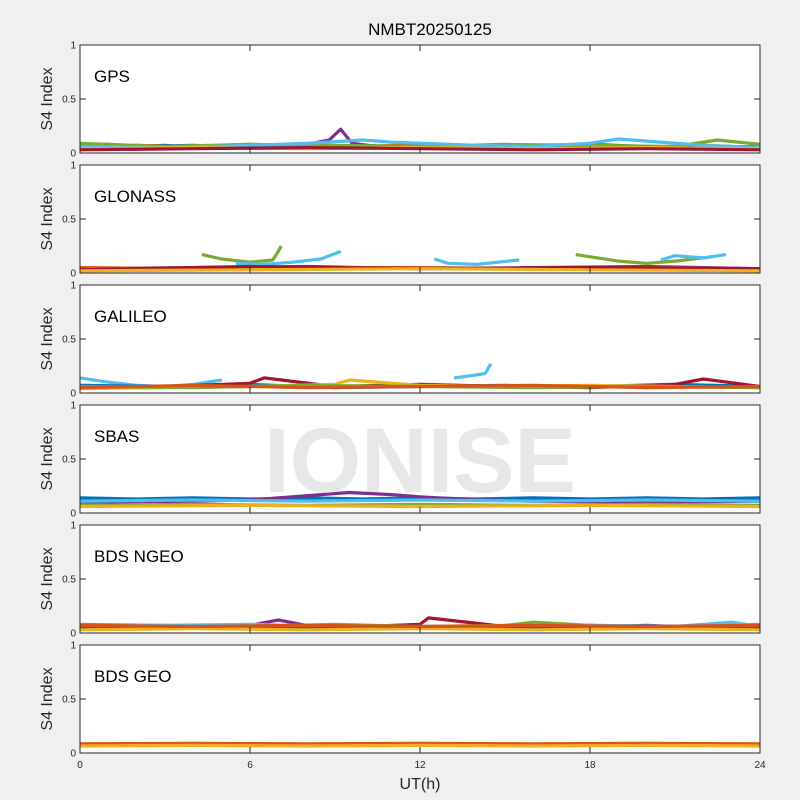  I want to click on panel-bds-ngeo: 0 0.5 1 S4 Index BDS NGEO, so click(400, 580).